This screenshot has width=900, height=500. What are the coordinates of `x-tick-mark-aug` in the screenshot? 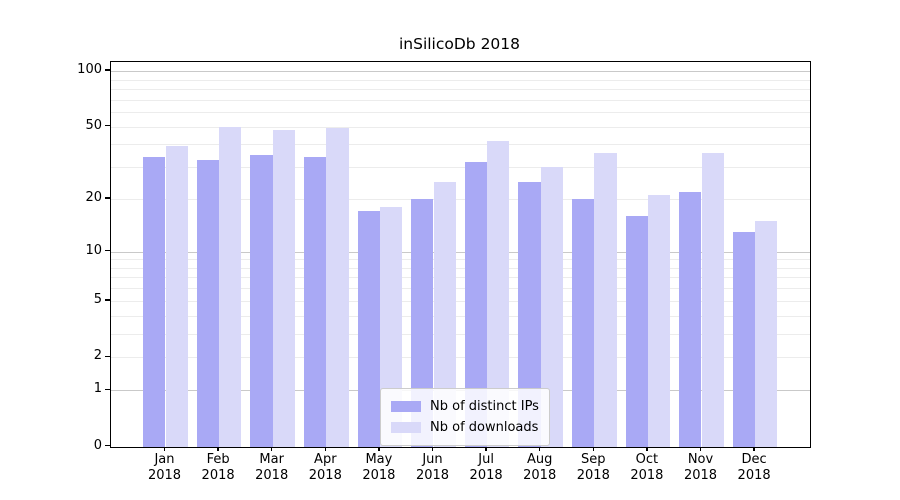 It's located at (540, 449).